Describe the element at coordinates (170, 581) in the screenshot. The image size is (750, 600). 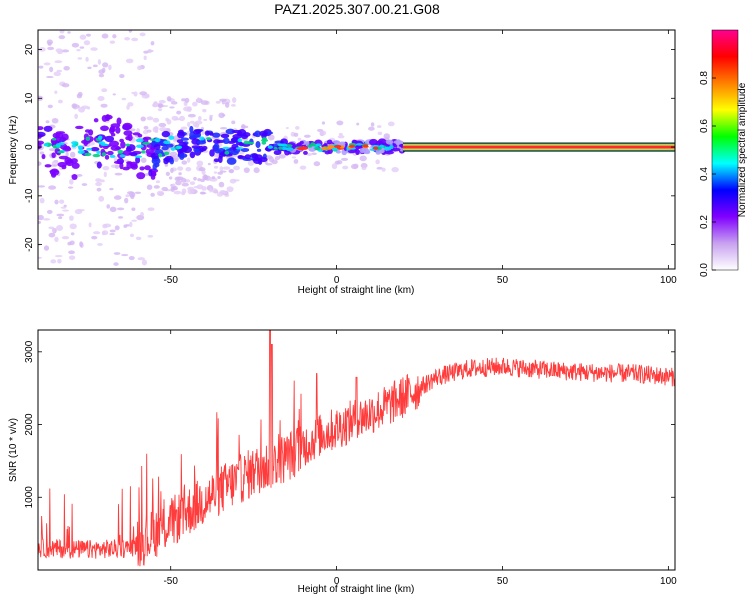
I see `snr-x-tick-label: -50` at that location.